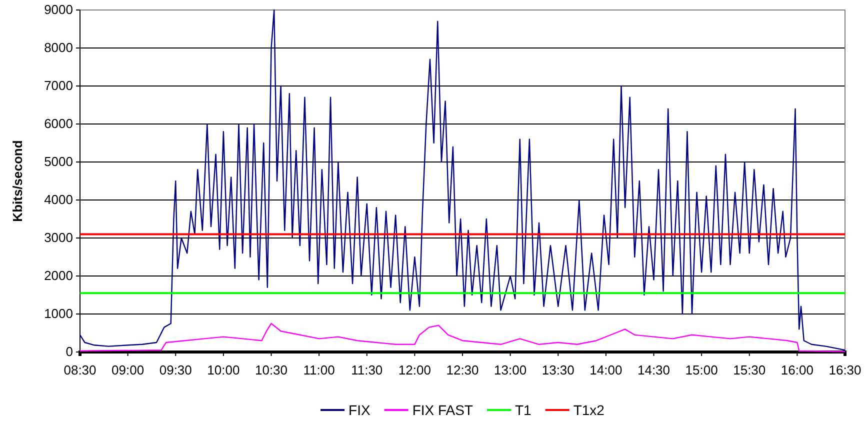  I want to click on x-tick-label: 10:00, so click(223, 370).